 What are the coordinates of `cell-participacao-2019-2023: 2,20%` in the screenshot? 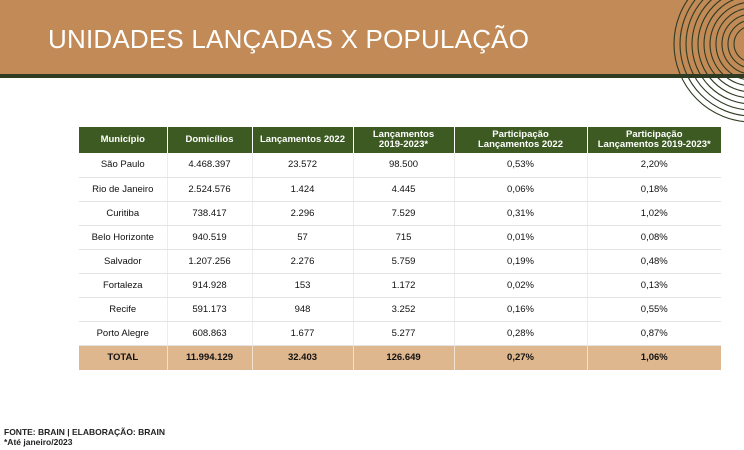 It's located at (653, 165).